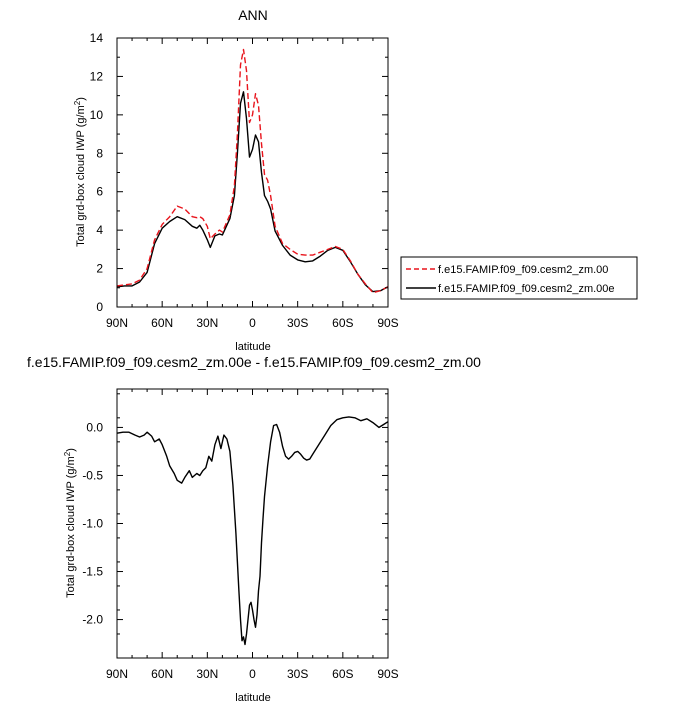  Describe the element at coordinates (99, 269) in the screenshot. I see `top-y-tick-label: 2` at that location.